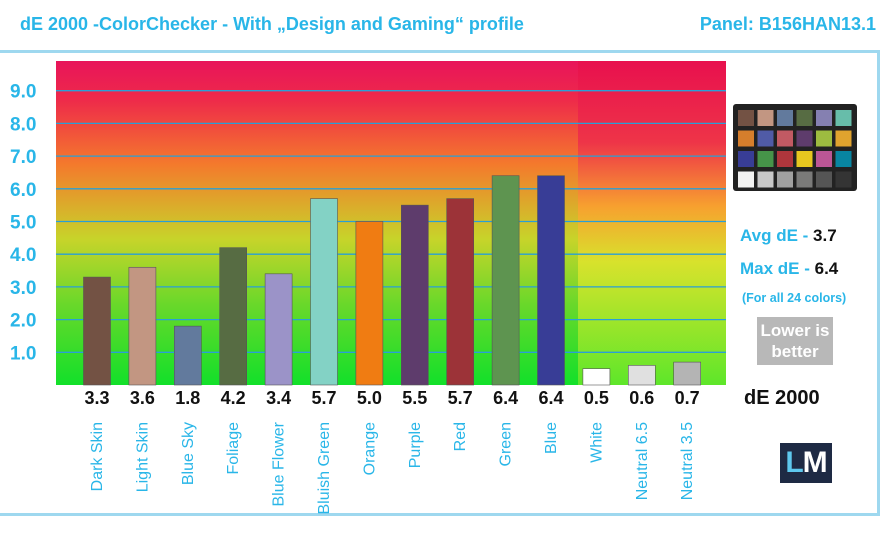 This screenshot has width=890, height=538. Describe the element at coordinates (777, 235) in the screenshot. I see `avg-de-label: Avg dE -` at that location.